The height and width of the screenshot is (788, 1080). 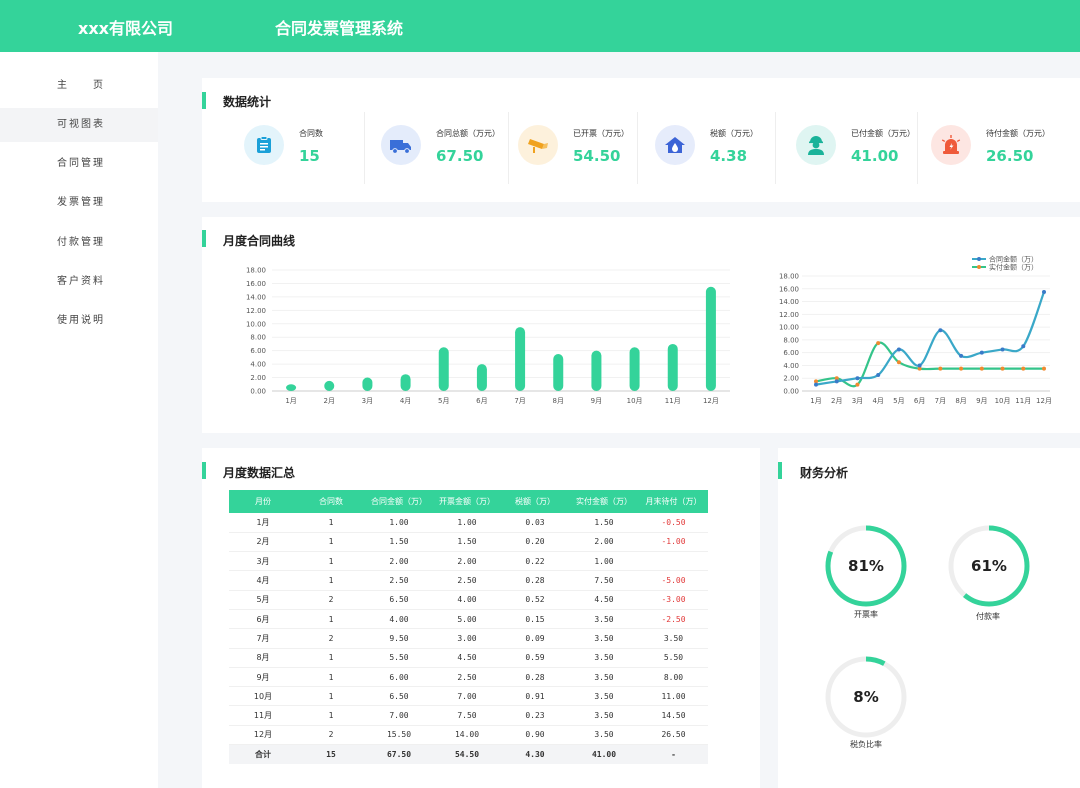 What do you see at coordinates (81, 85) in the screenshot?
I see `sidebar-item-home: 主 页` at bounding box center [81, 85].